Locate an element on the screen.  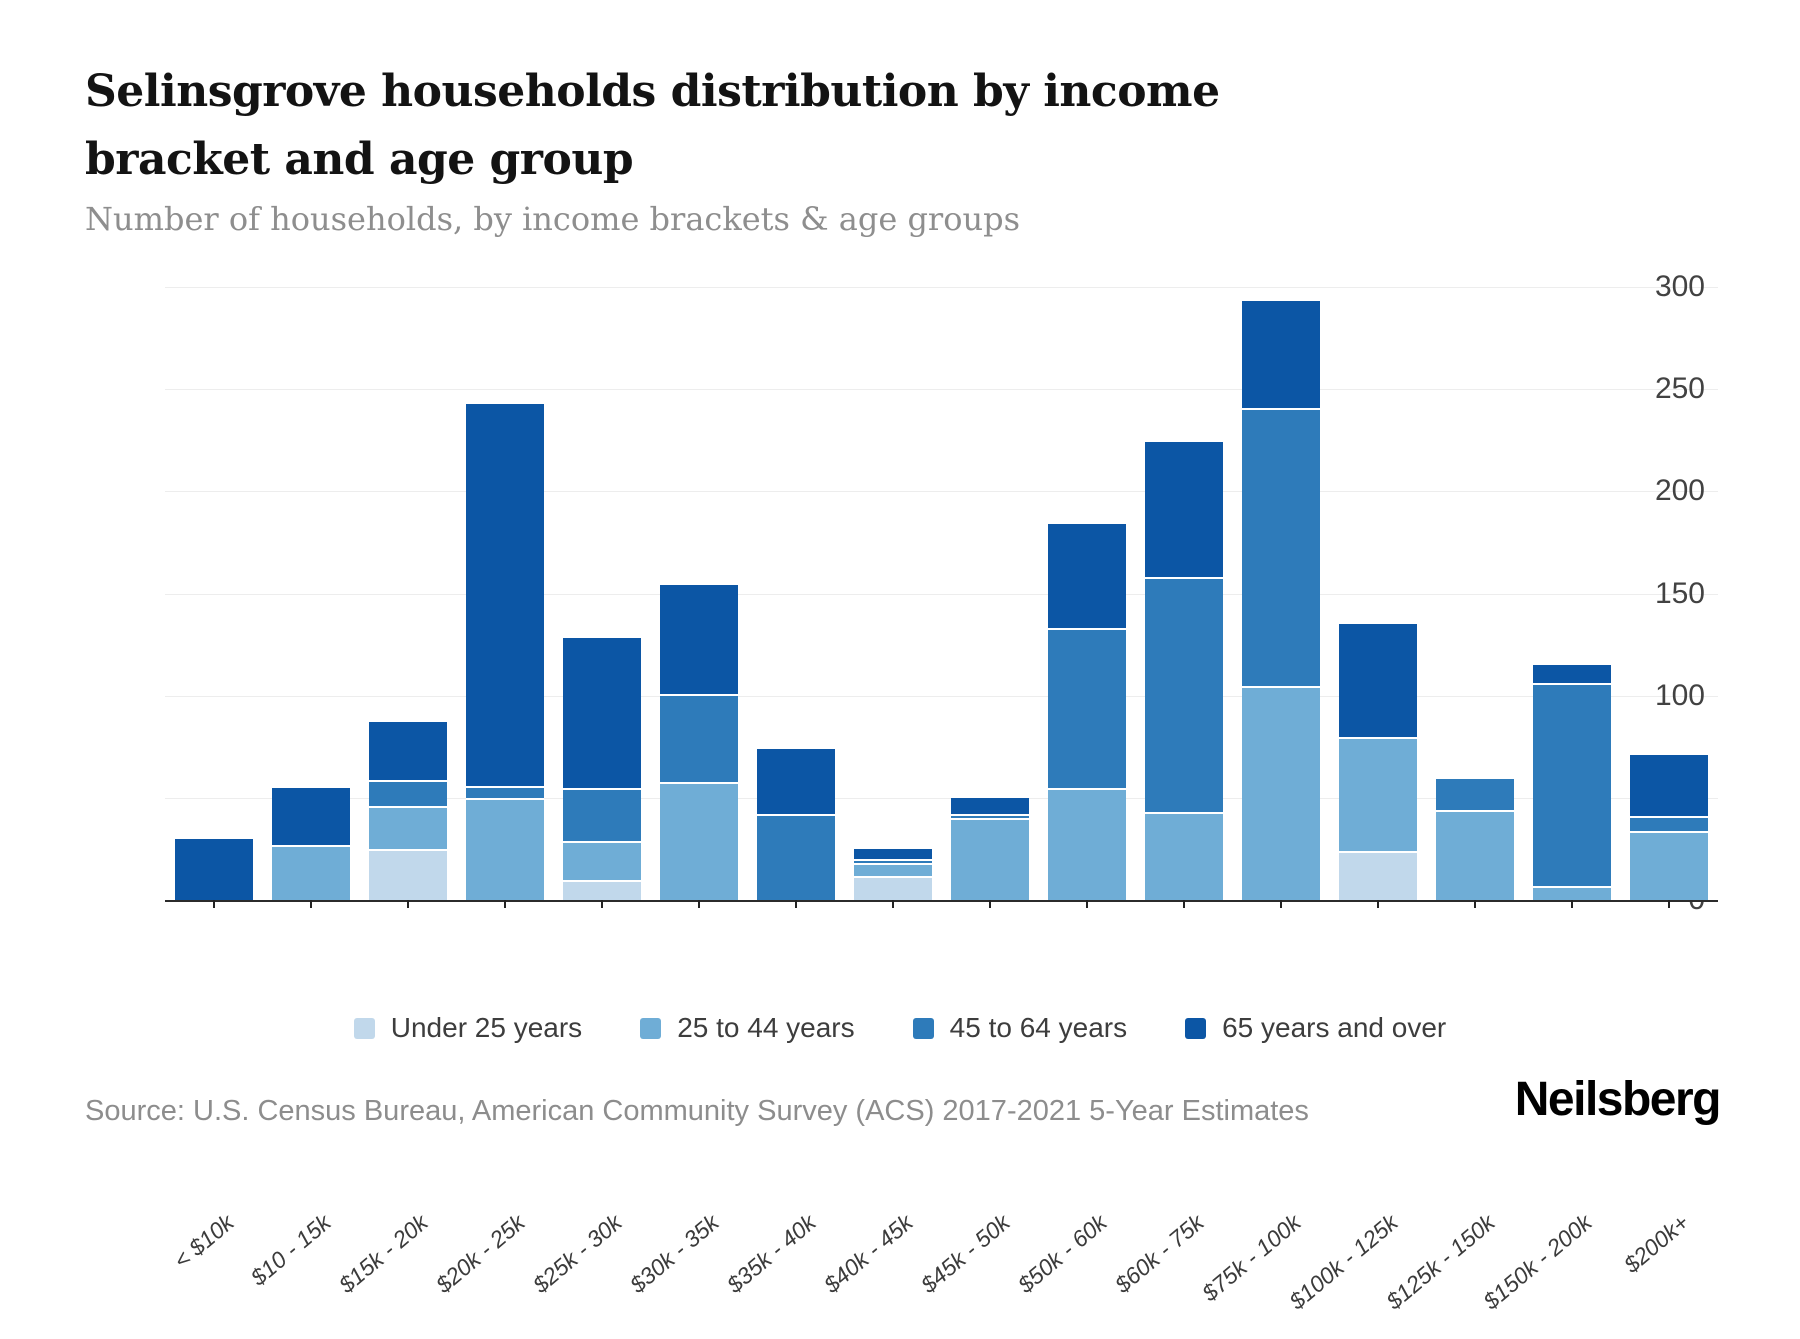
bar-$15k - 20k is located at coordinates (407, 593).